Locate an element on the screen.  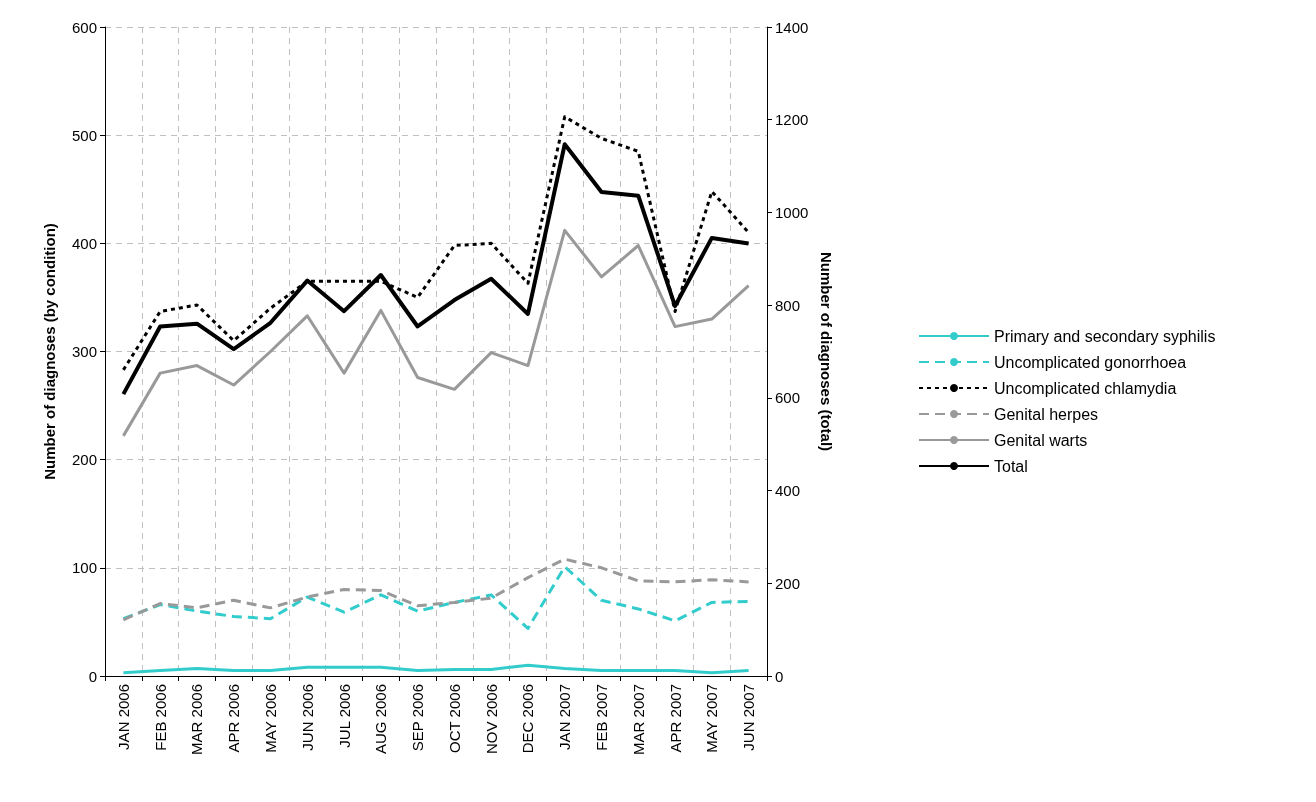
y2-tick-label: 600 is located at coordinates (788, 398).